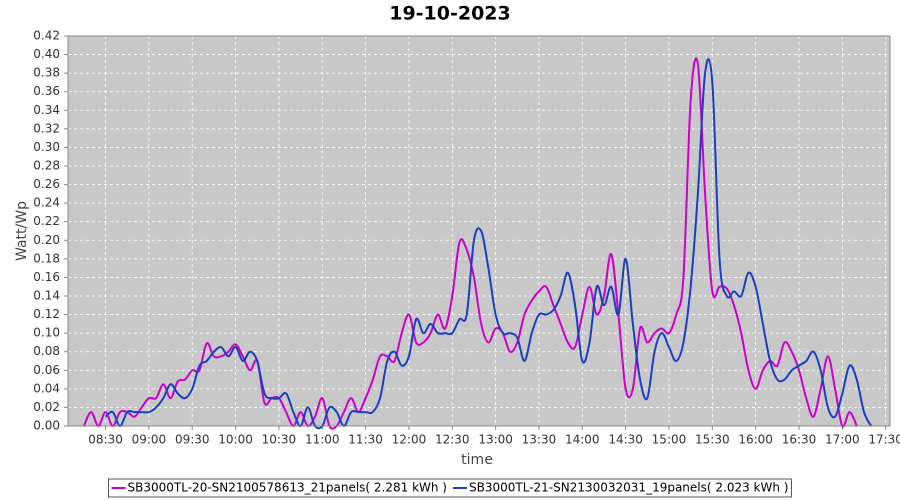 The height and width of the screenshot is (500, 900). I want to click on y-tick-label: 0.24, so click(46, 203).